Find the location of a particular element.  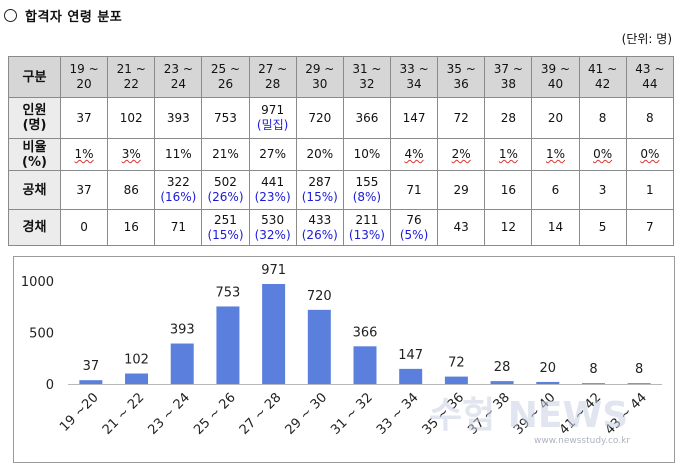

table-cell: 3% is located at coordinates (131, 154).